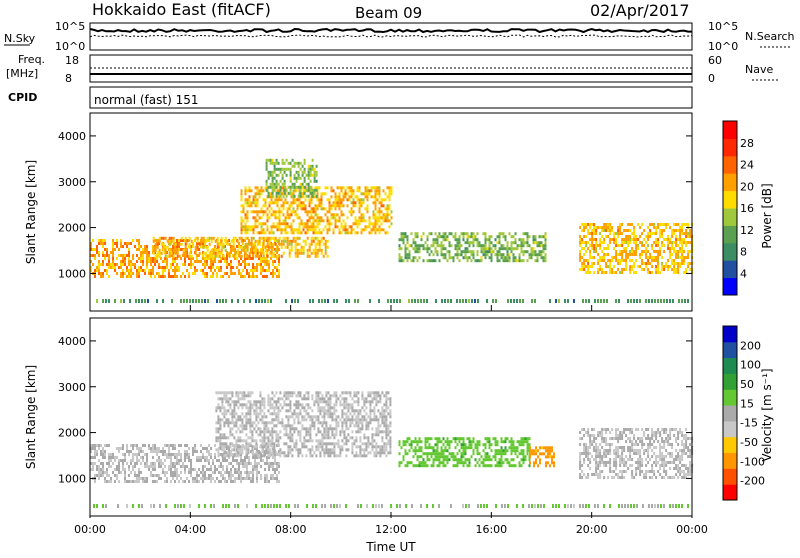 Image resolution: width=800 pixels, height=558 pixels. What do you see at coordinates (679, 301) in the screenshot?
I see `ground-scatter-cell` at bounding box center [679, 301].